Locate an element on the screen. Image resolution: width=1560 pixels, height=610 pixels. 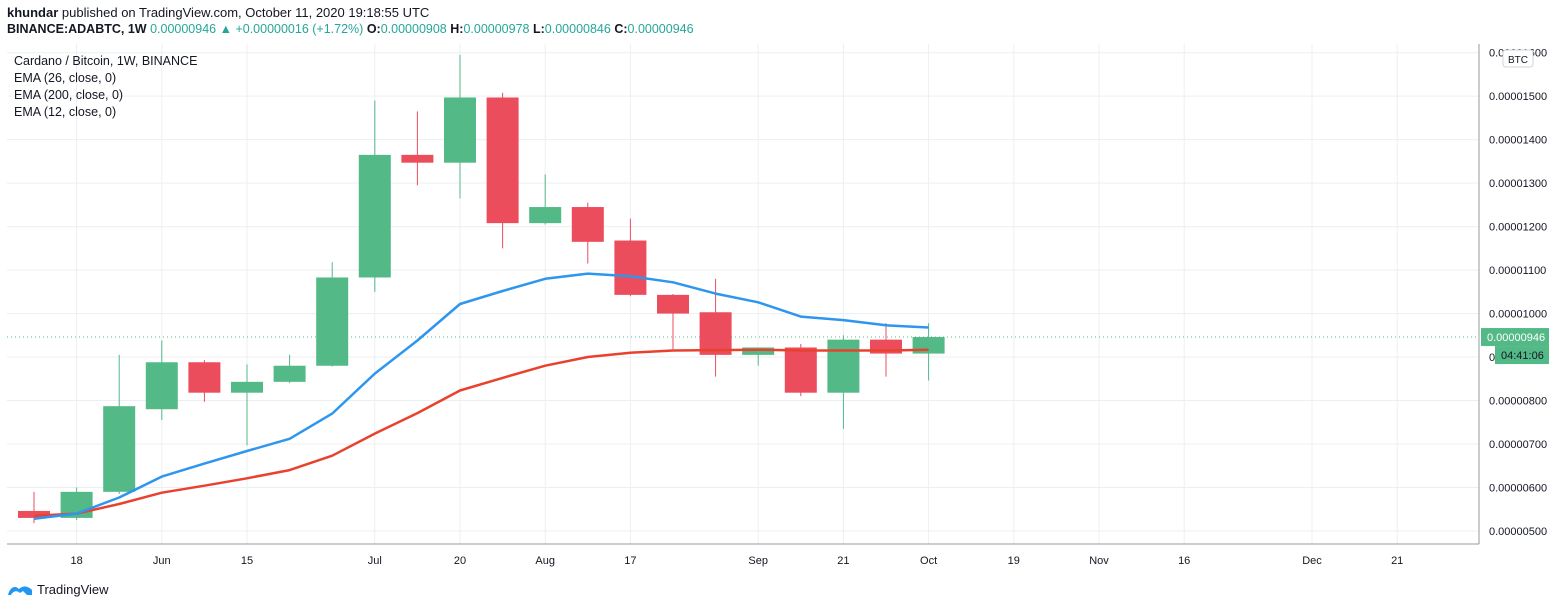
currency-badge is located at coordinates (1518, 58).